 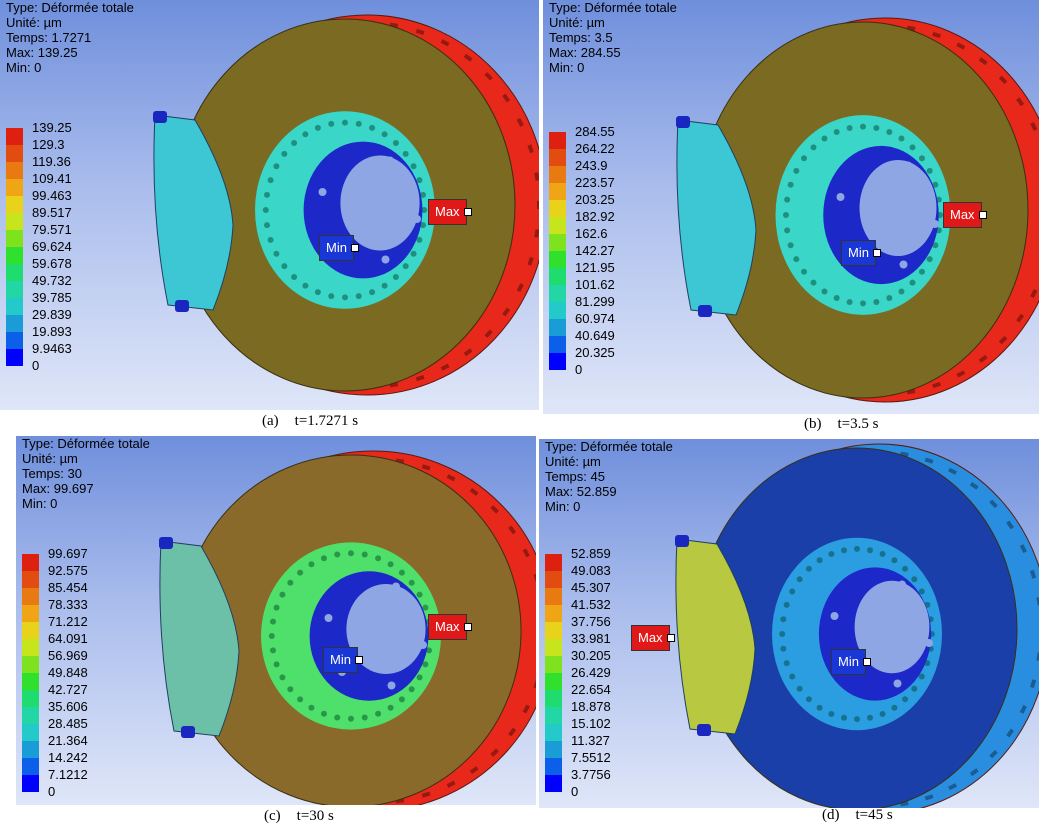 I want to click on legend-value: 64.091, so click(x=68, y=638).